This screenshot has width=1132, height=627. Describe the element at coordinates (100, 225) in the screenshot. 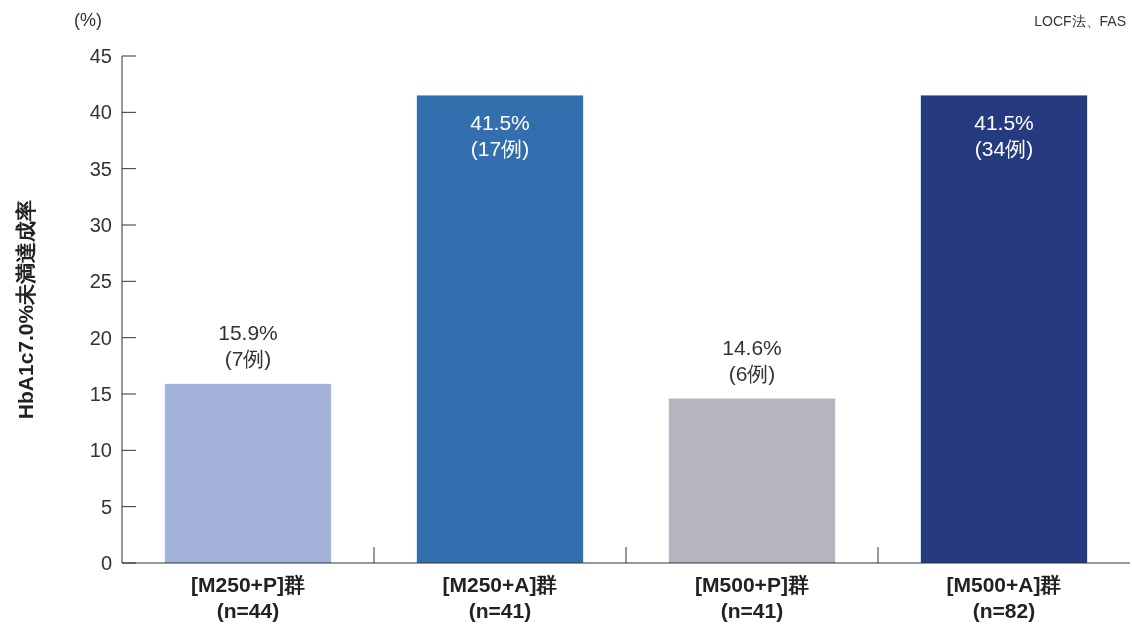

I see `y-tick-label: 30` at that location.